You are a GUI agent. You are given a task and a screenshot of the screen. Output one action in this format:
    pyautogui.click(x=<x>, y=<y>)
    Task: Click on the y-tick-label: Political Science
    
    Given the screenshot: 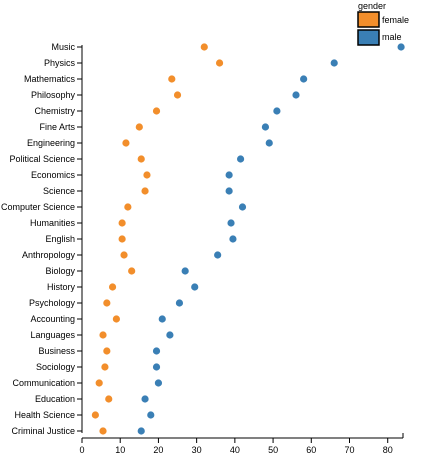 What is the action you would take?
    pyautogui.click(x=42, y=159)
    